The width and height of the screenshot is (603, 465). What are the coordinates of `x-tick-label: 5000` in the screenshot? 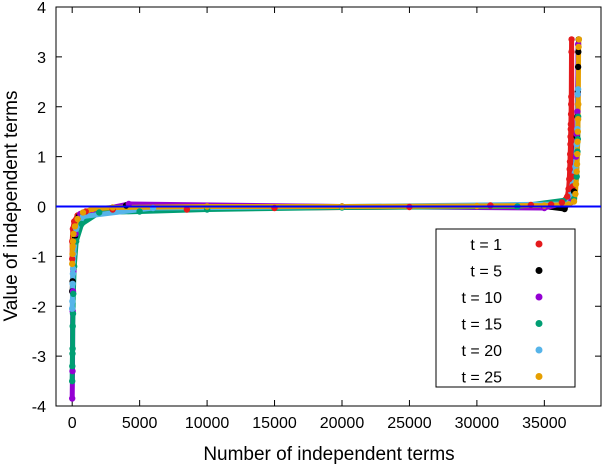 It's located at (140, 423).